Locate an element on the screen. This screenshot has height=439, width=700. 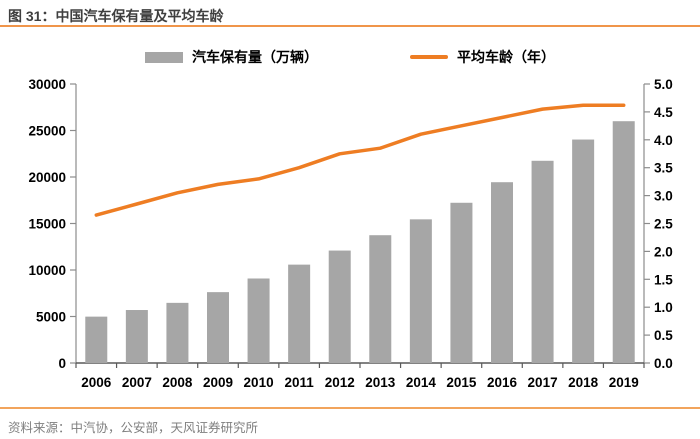
left-axis-tick-label: 5000 is located at coordinates (51, 317).